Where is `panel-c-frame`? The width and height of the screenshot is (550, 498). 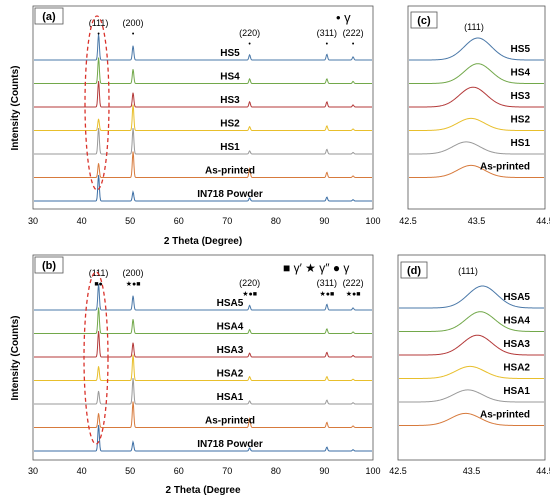 panel-c-frame is located at coordinates (476, 107).